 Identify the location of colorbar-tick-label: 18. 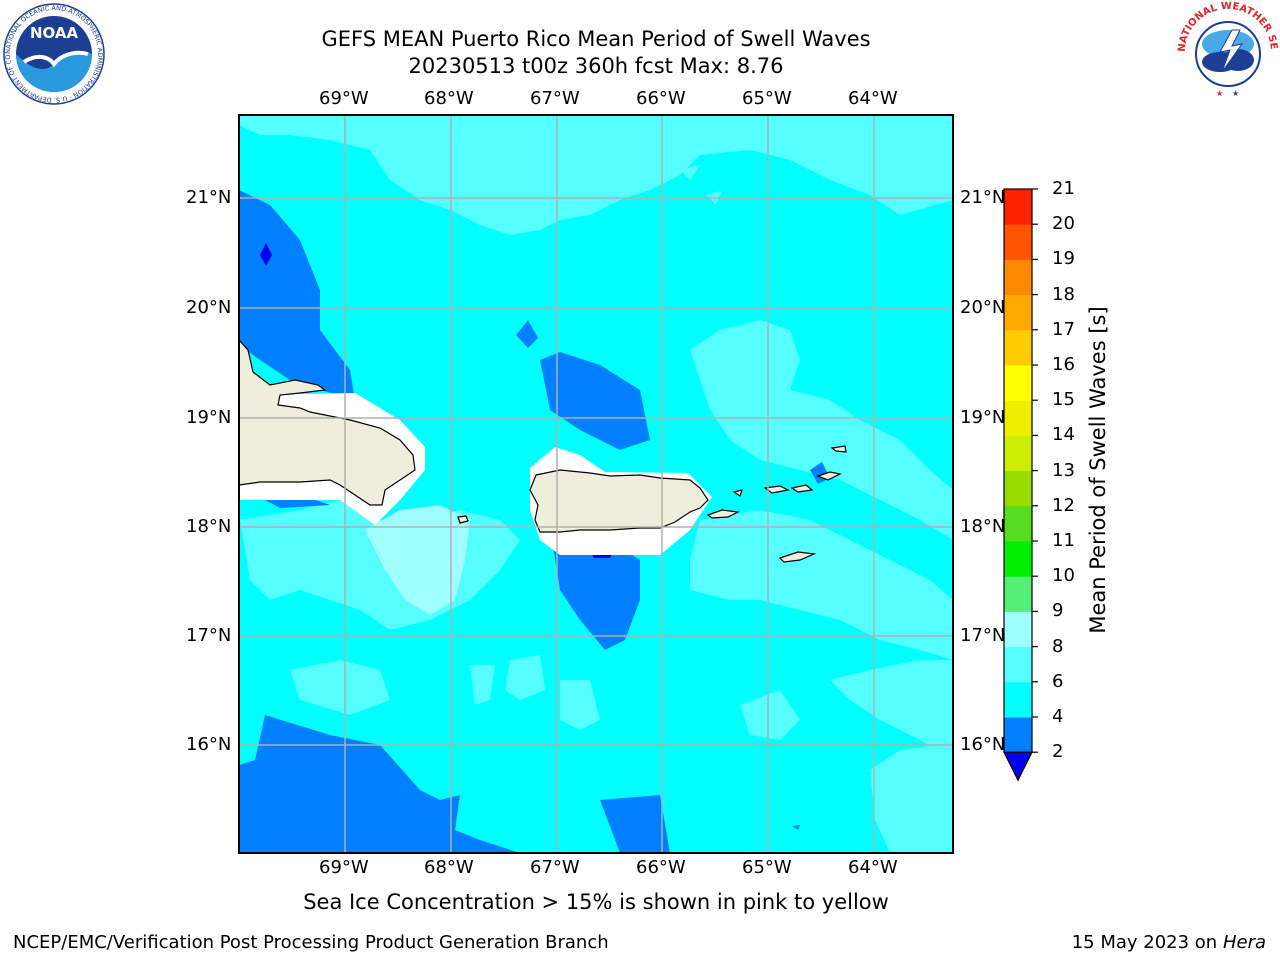
(1063, 294).